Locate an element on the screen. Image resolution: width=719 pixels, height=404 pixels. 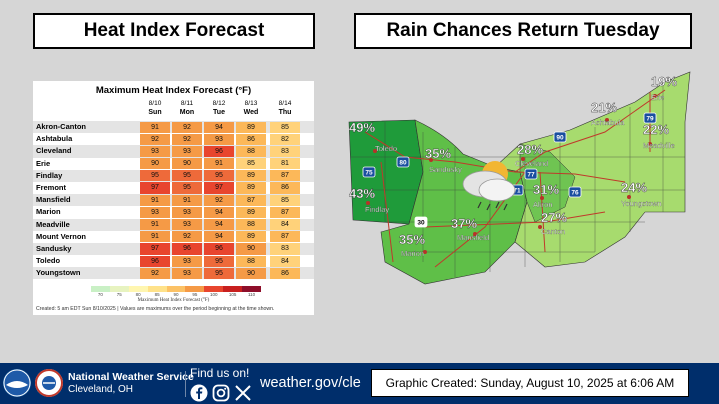
table-day-header: 8/14 Thu is located at coordinates (285, 108).